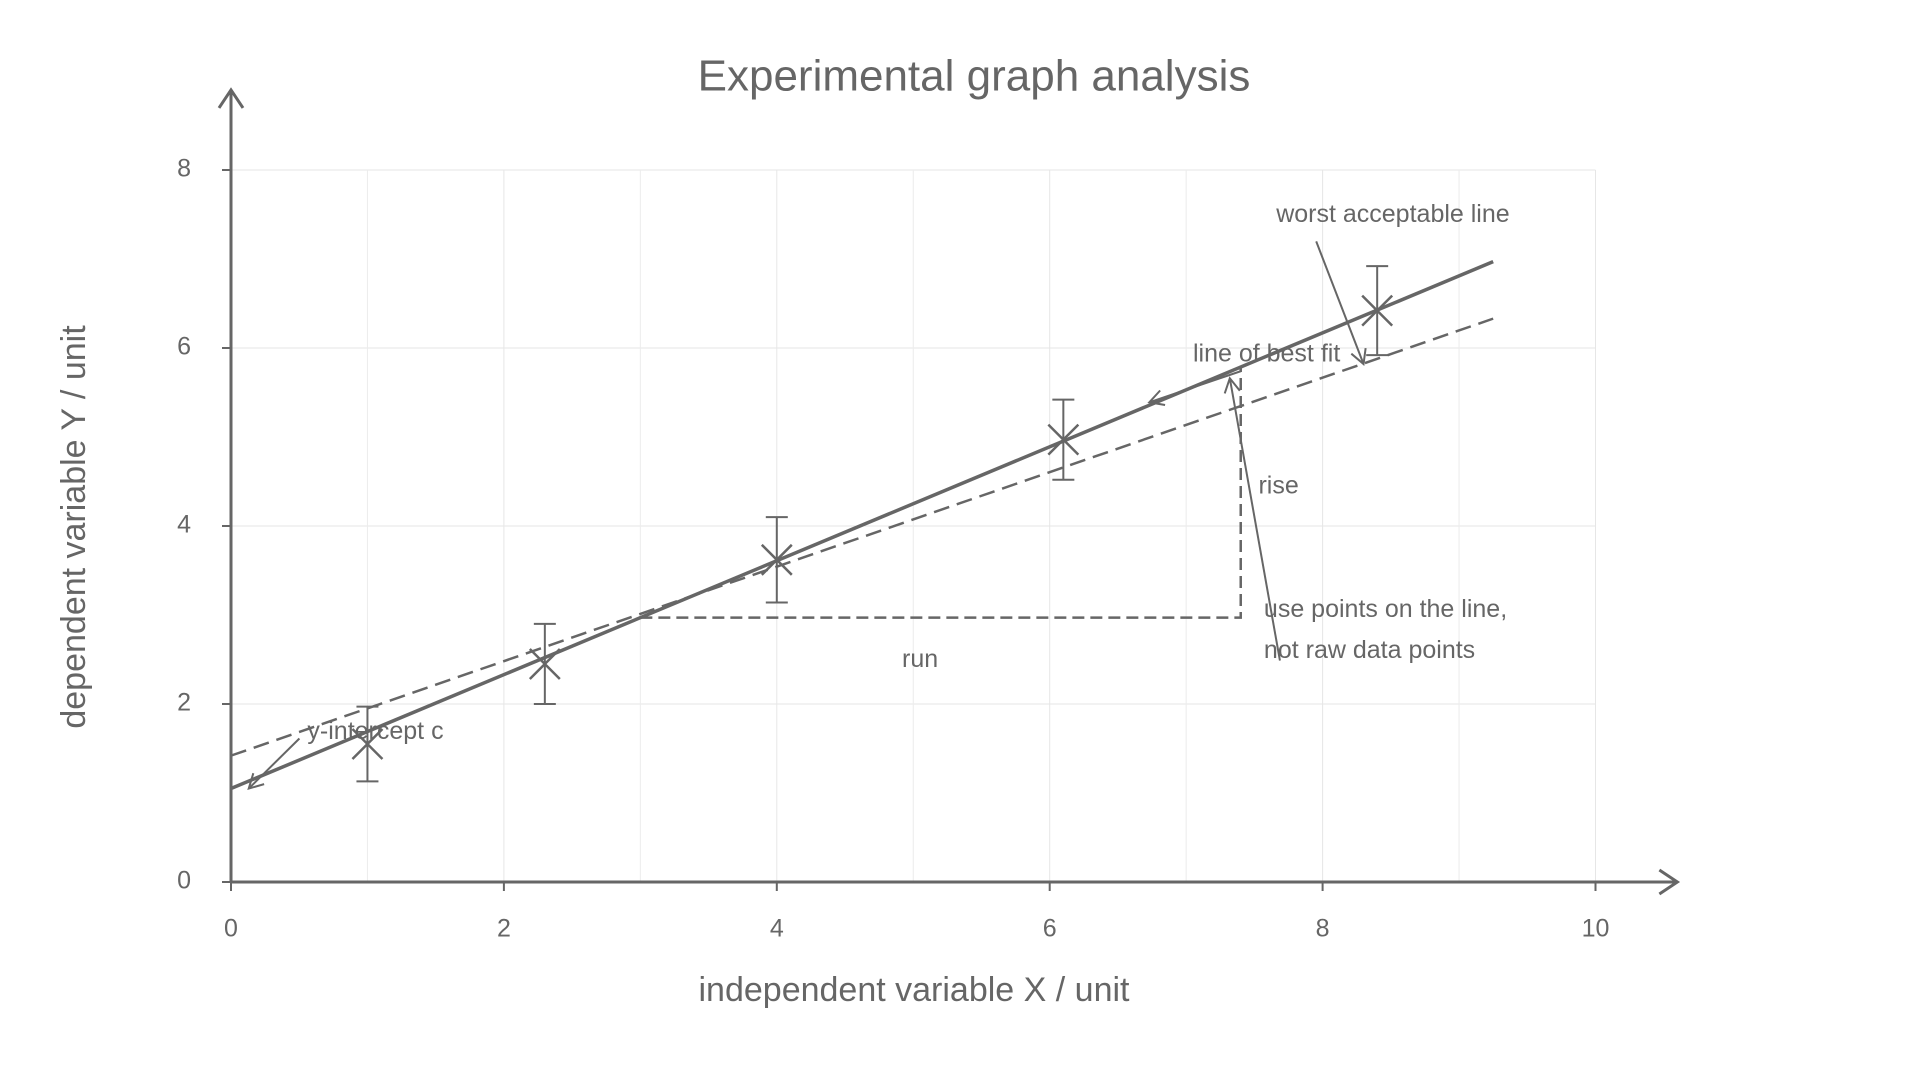 This screenshot has width=1920, height=1080. What do you see at coordinates (974, 76) in the screenshot?
I see `chart-title: Experimental graph analysis` at bounding box center [974, 76].